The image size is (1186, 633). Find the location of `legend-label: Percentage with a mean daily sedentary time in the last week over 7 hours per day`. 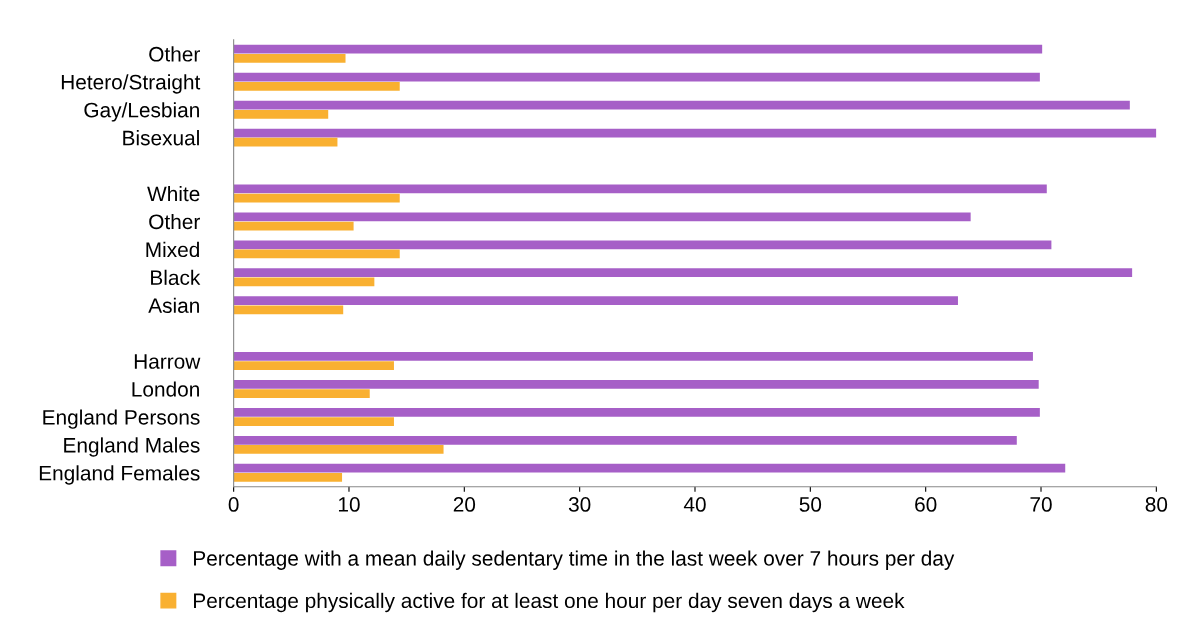

legend-label: Percentage with a mean daily sedentary time in the last week over 7 hours per day is located at coordinates (574, 560).